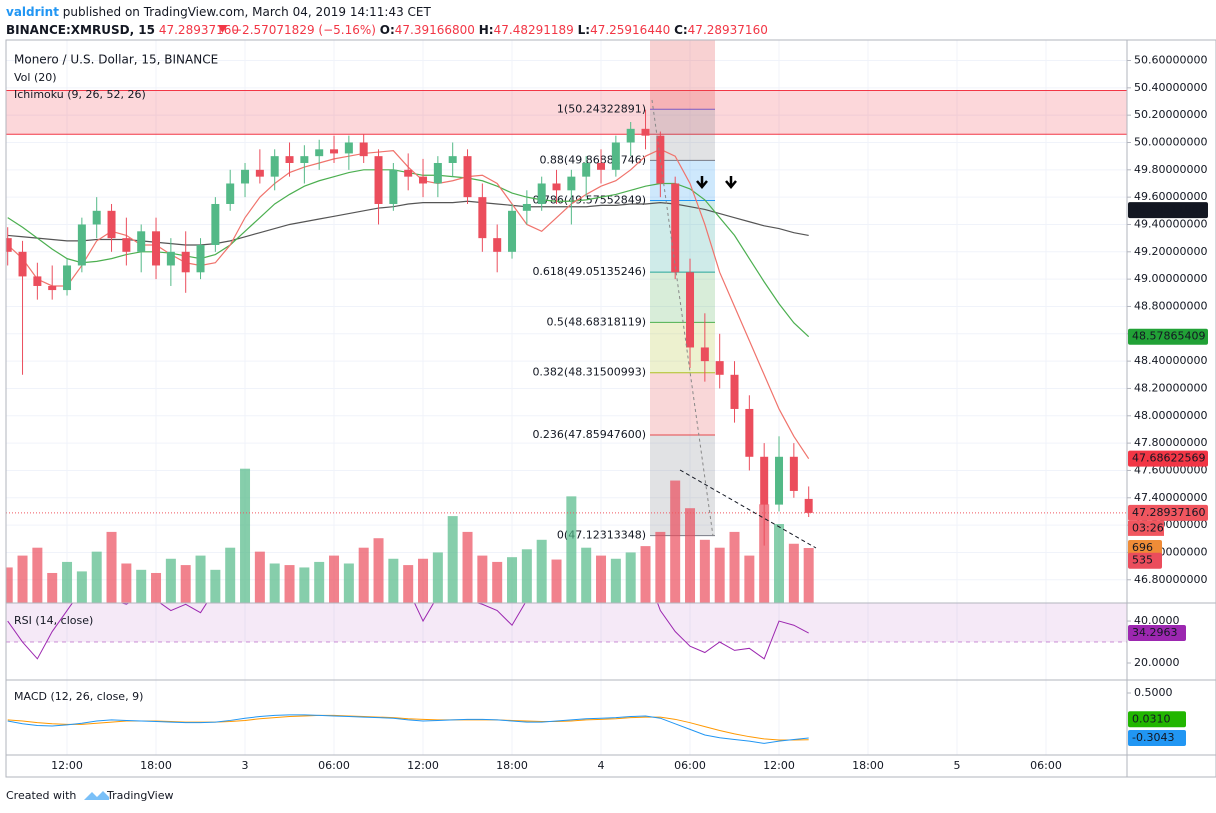 The width and height of the screenshot is (1216, 813). I want to click on y-tick-label: 49.40000000, so click(1170, 223).